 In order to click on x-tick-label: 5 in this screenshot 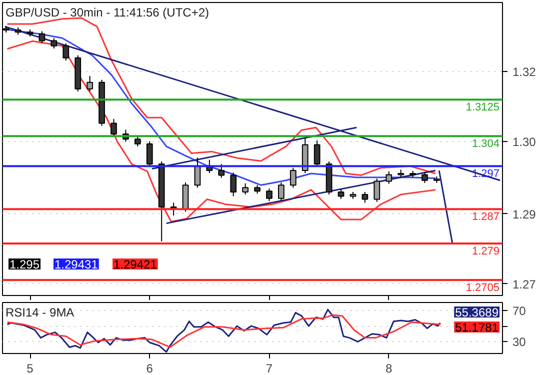, I will do `click(30, 368)`.